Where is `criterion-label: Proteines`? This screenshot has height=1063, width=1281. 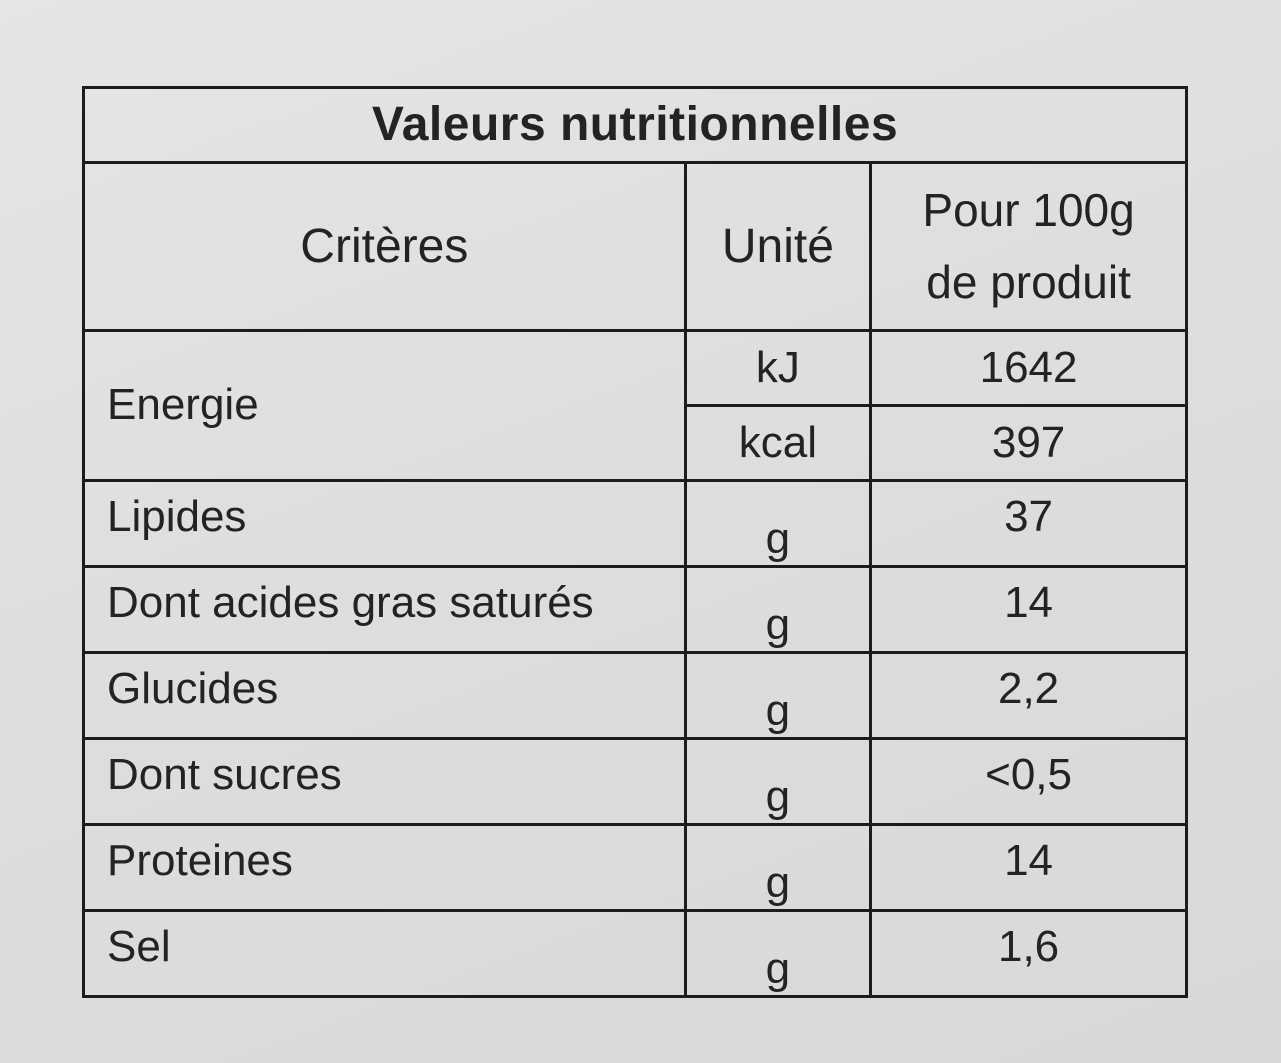
criterion-label: Proteines is located at coordinates (384, 867).